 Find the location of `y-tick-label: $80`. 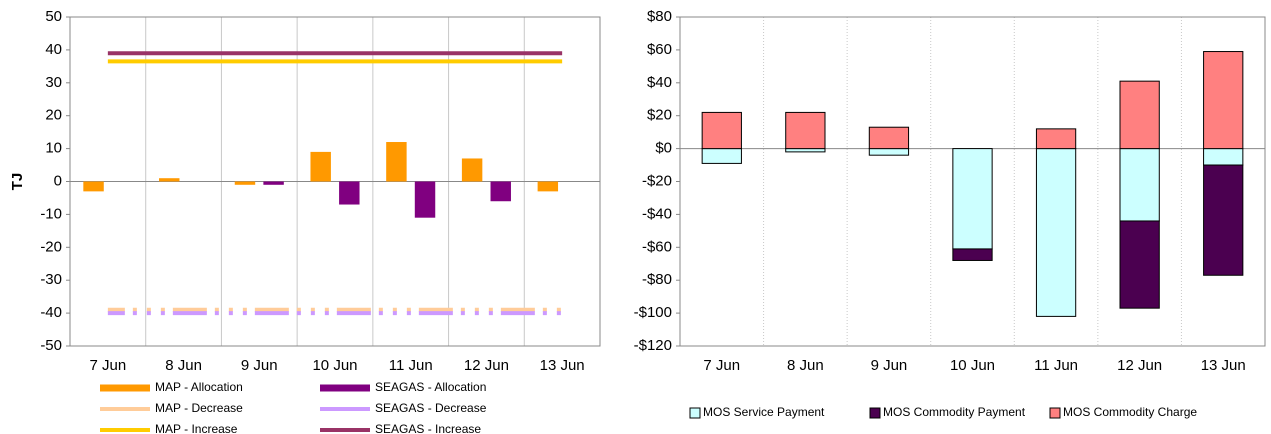

y-tick-label: $80 is located at coordinates (659, 16).